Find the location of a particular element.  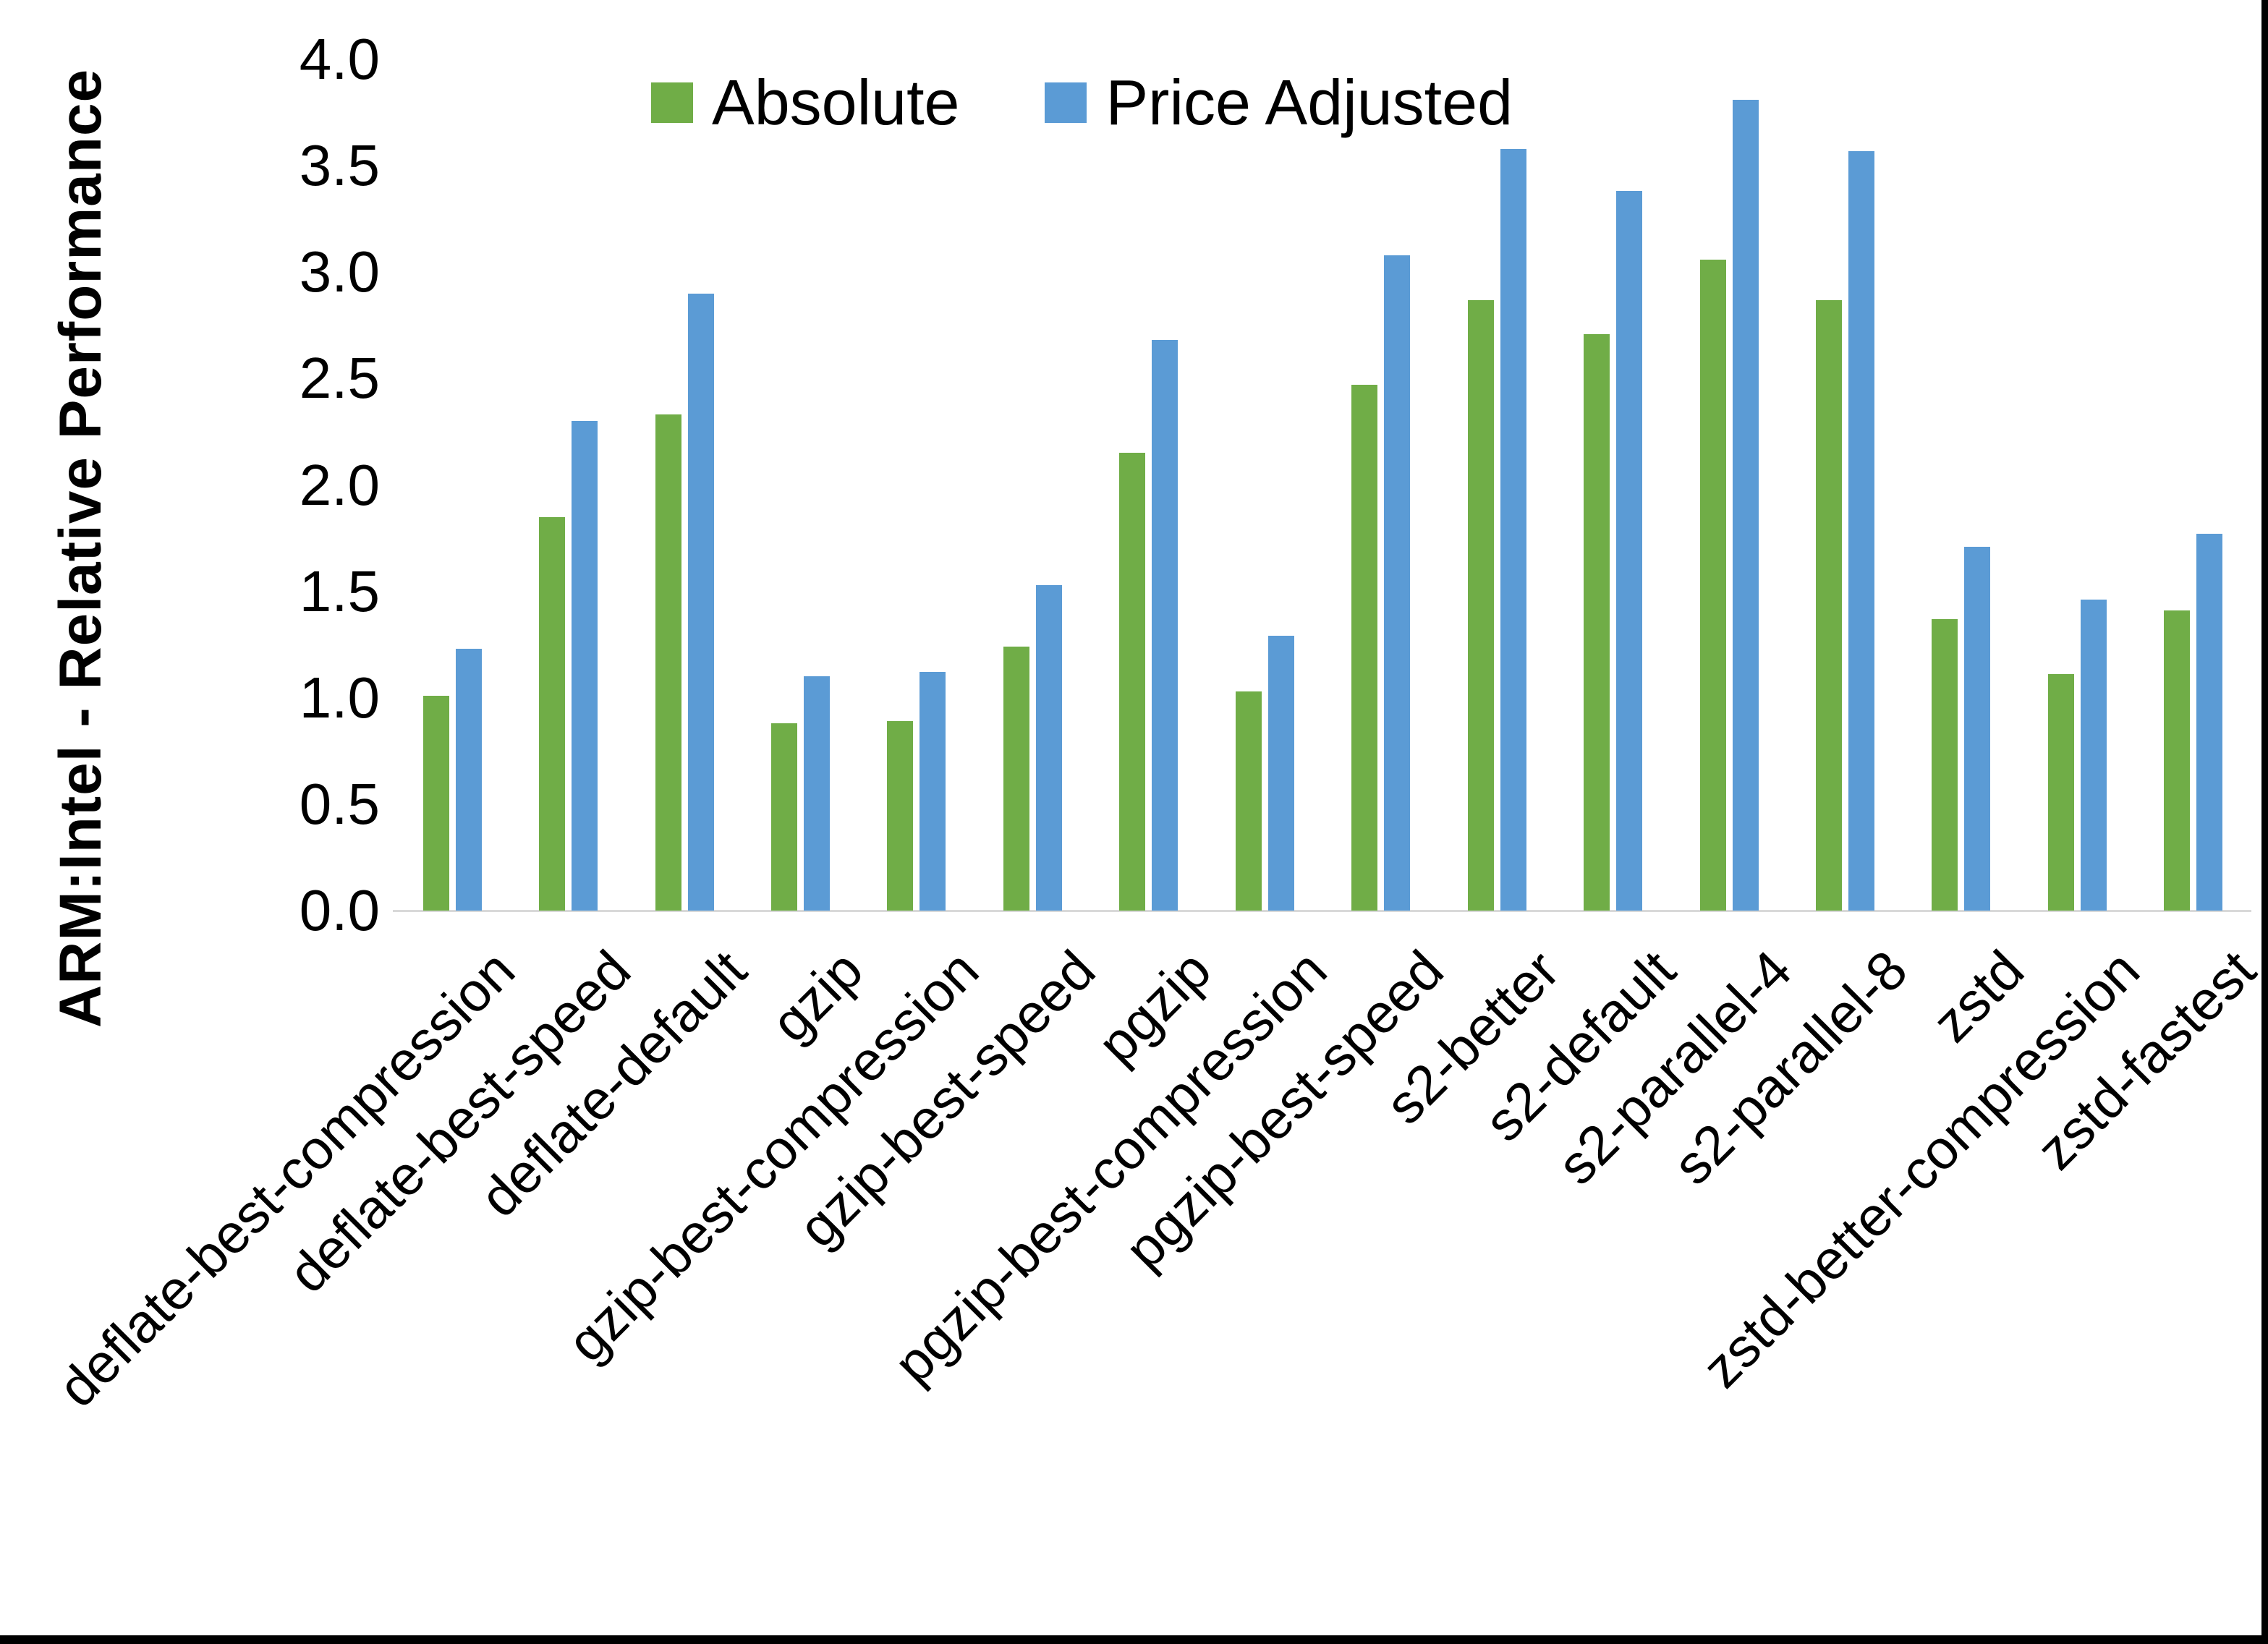

legend-swatch-absolute-icon is located at coordinates (672, 102).